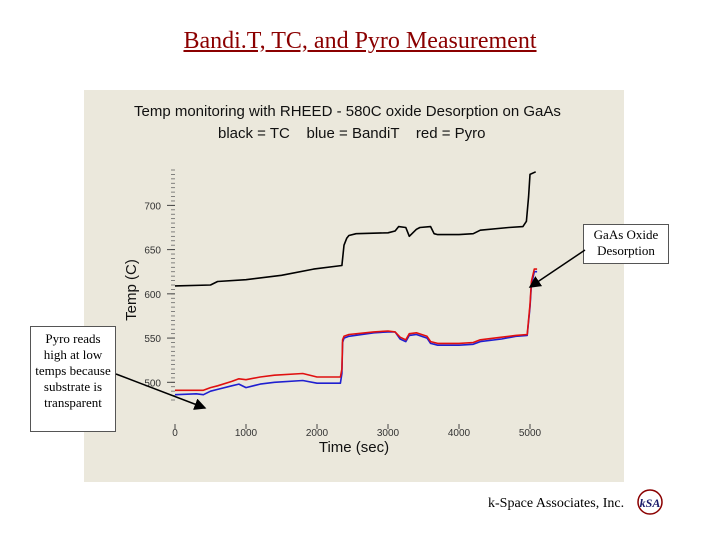 The height and width of the screenshot is (540, 720). Describe the element at coordinates (152, 339) in the screenshot. I see `y-tick-label: 550` at that location.